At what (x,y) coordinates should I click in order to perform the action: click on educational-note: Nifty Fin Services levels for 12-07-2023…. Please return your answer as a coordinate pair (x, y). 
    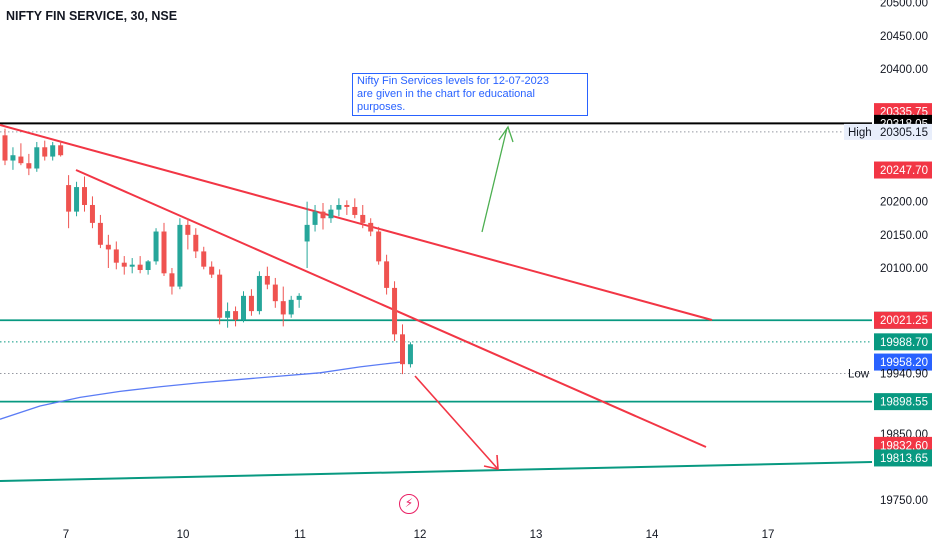
    Looking at the image, I should click on (470, 94).